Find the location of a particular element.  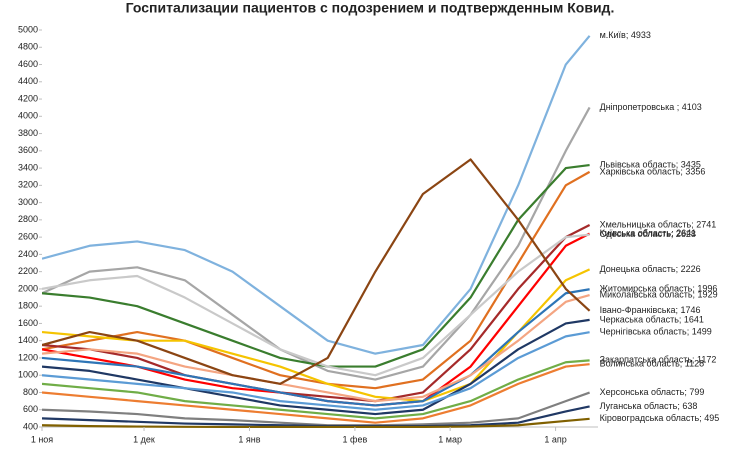

series-label: Хмельницька область; 2741 is located at coordinates (658, 224).